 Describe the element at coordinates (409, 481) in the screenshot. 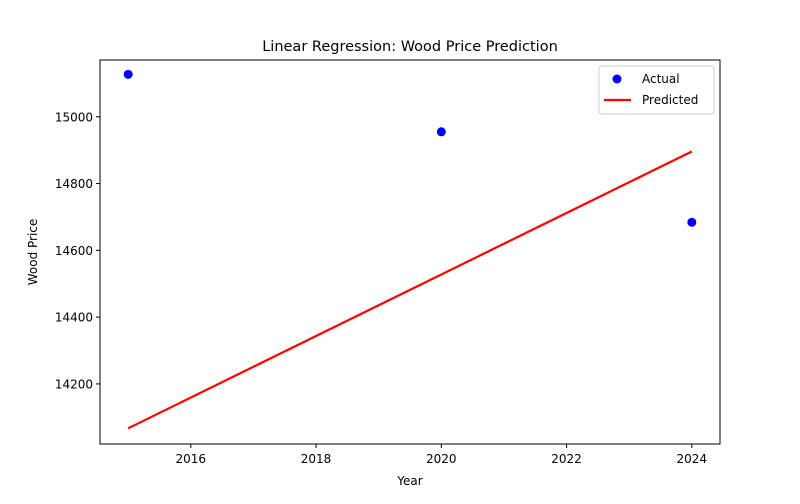

I see `x-axis-label: Year` at that location.